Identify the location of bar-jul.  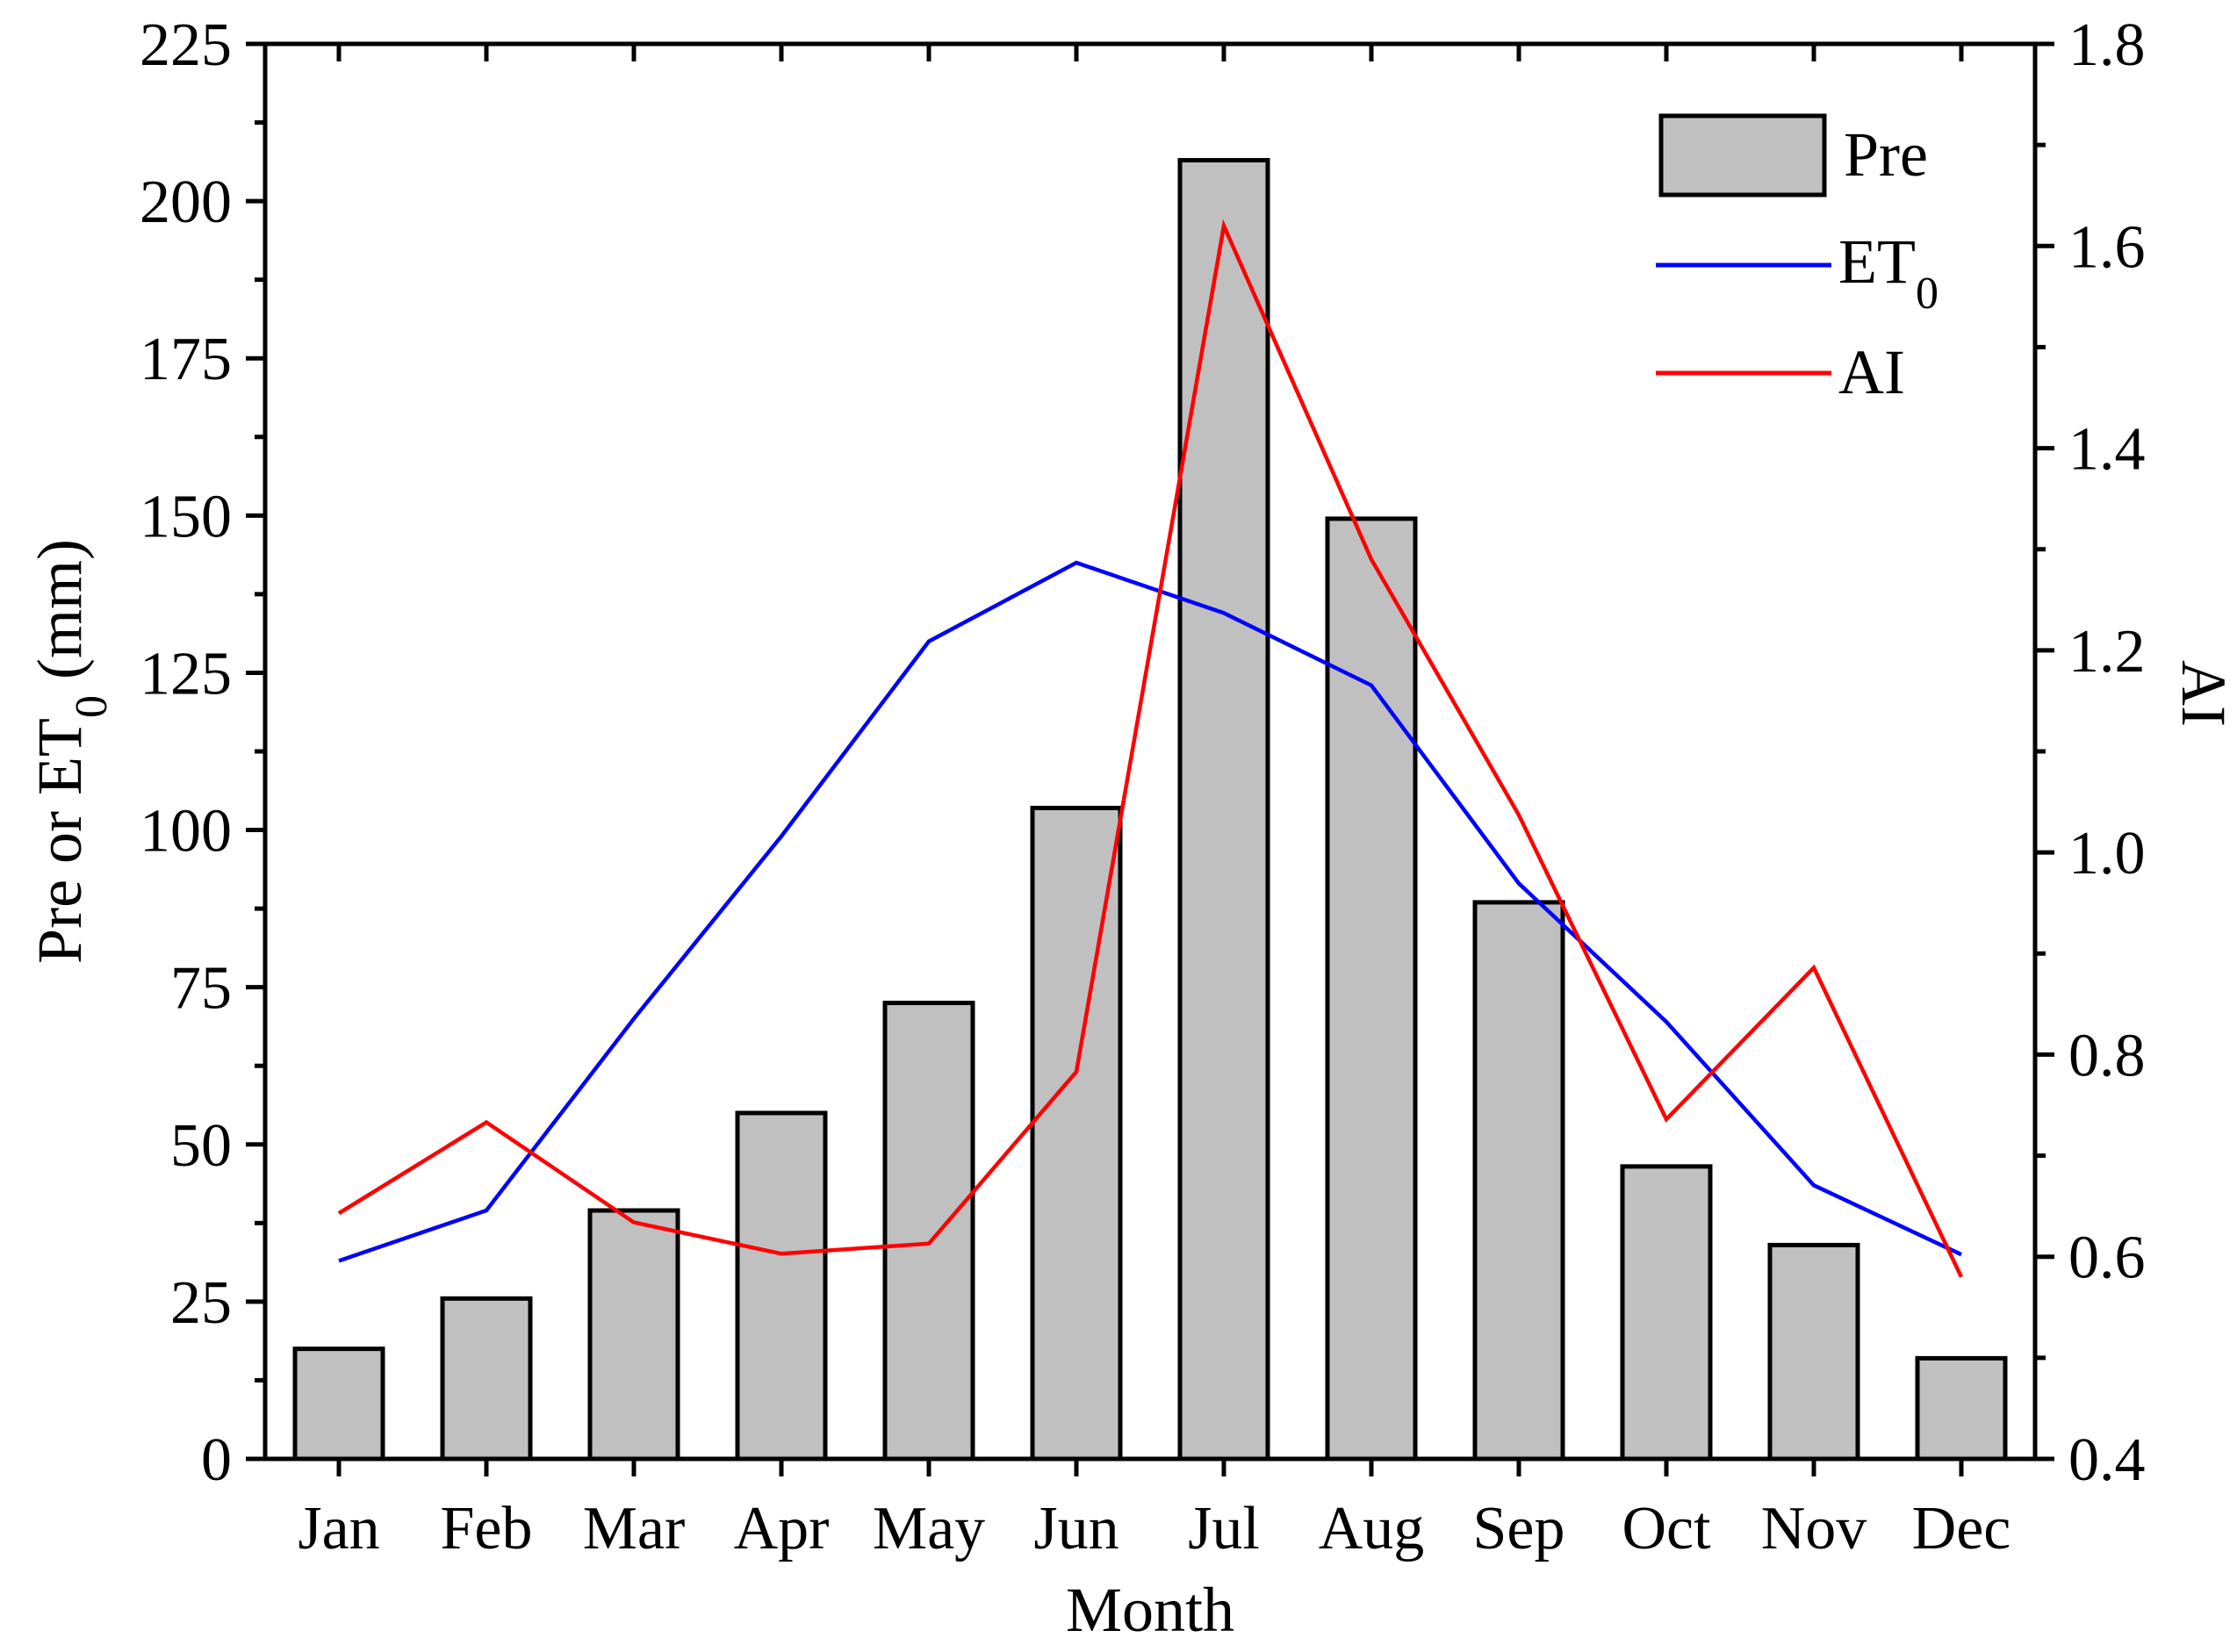
(1223, 810).